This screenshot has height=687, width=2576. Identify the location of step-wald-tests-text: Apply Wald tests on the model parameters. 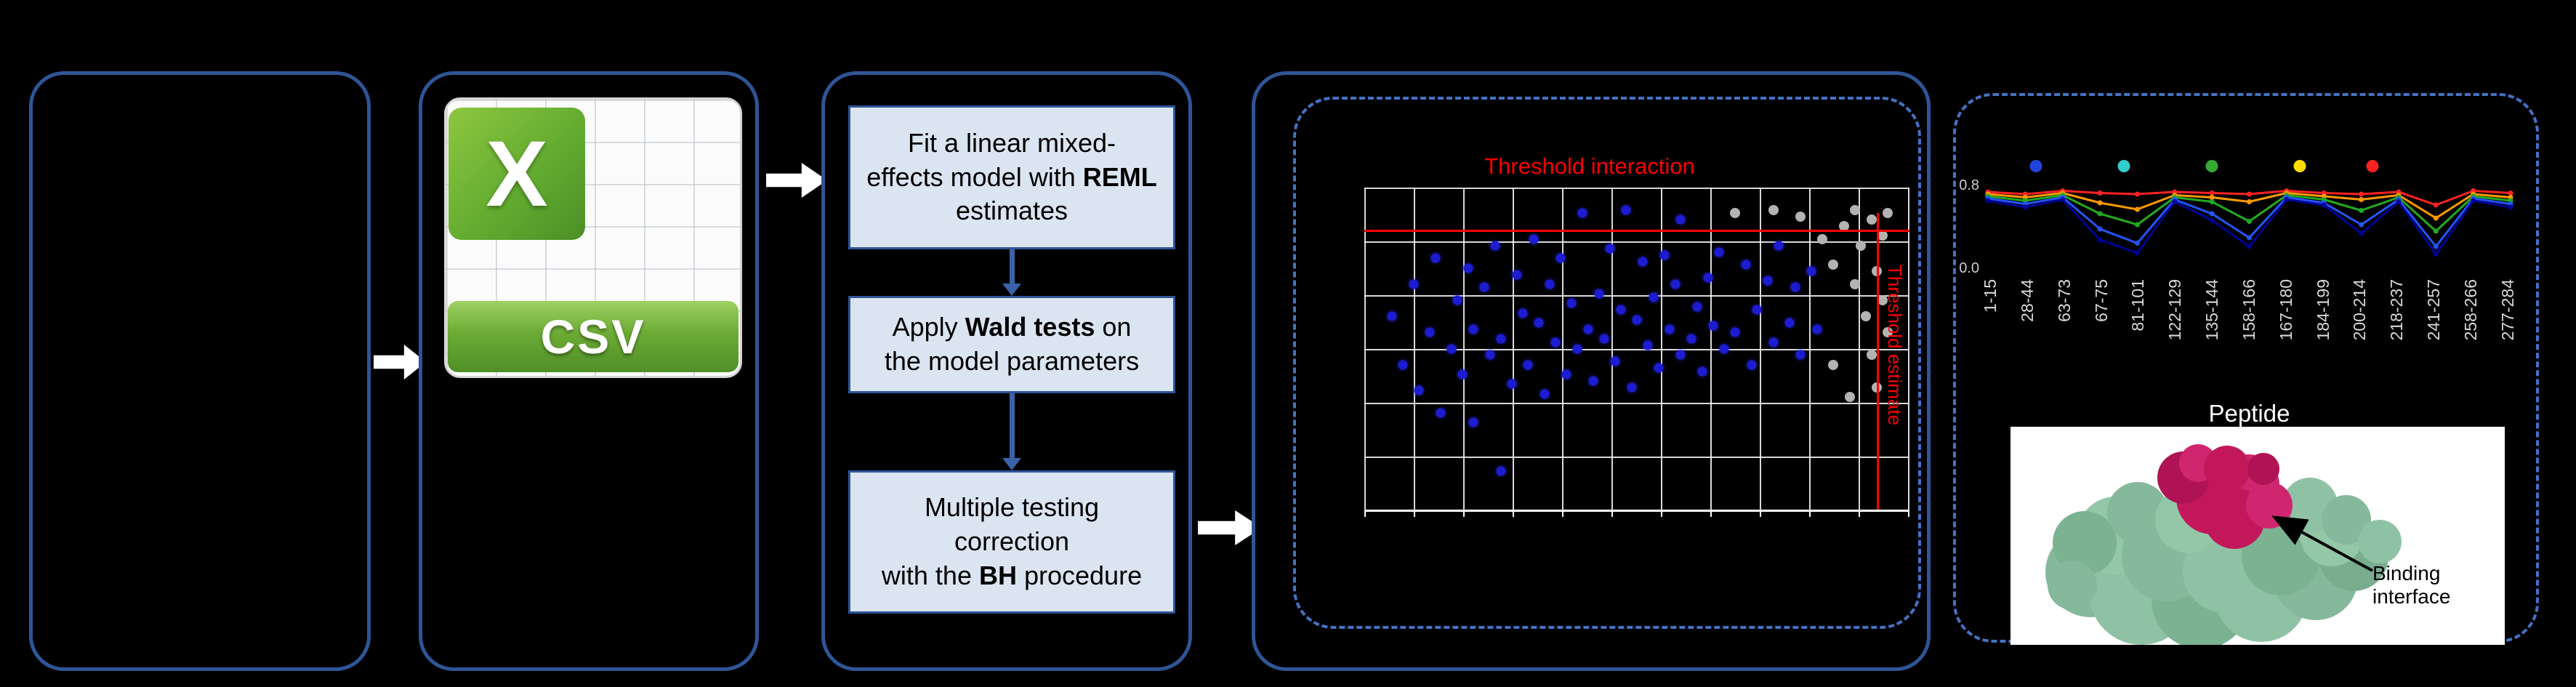
(1012, 344).